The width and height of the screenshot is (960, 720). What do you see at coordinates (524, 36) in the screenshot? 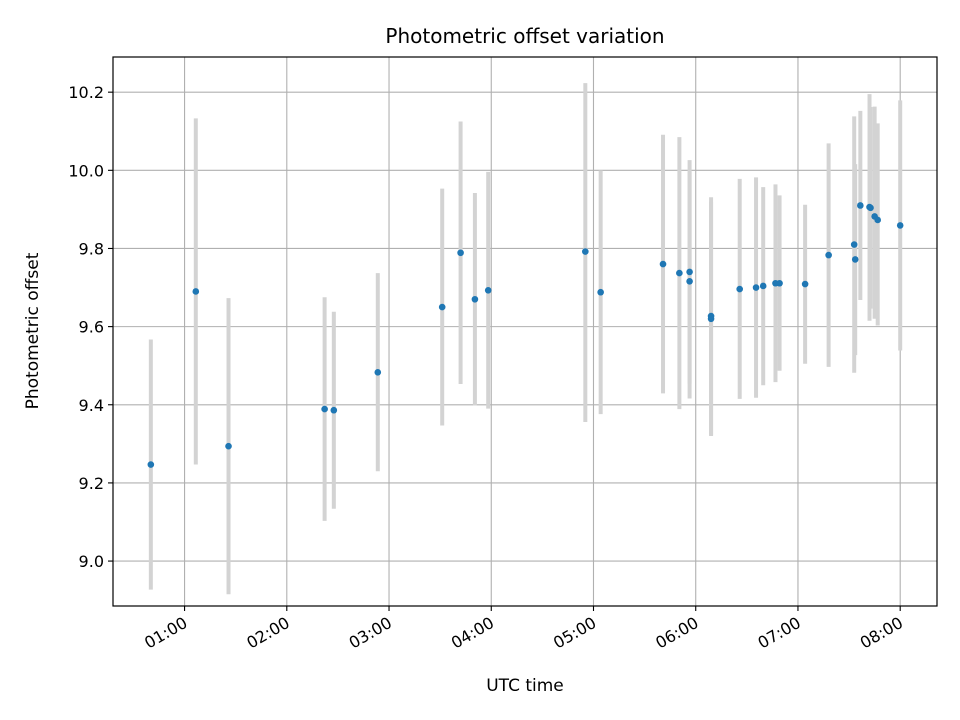
I see `chart-title: Photometric offset variation` at bounding box center [524, 36].